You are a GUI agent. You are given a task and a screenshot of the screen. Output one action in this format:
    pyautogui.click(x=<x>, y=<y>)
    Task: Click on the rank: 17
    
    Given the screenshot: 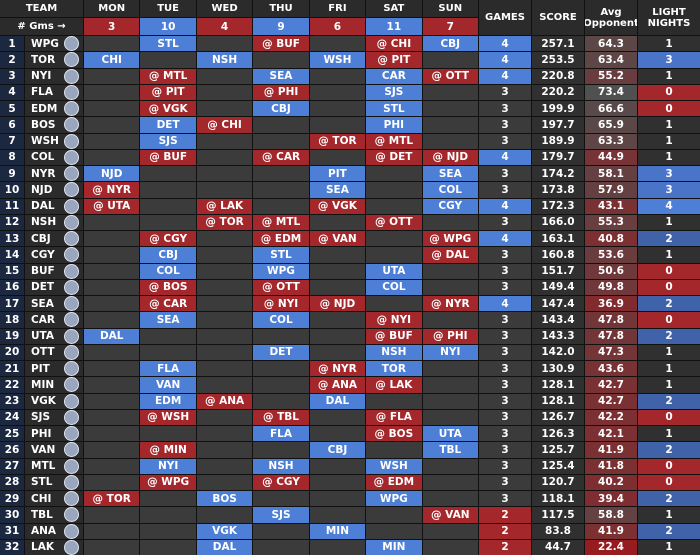 What is the action you would take?
    pyautogui.click(x=12, y=304)
    